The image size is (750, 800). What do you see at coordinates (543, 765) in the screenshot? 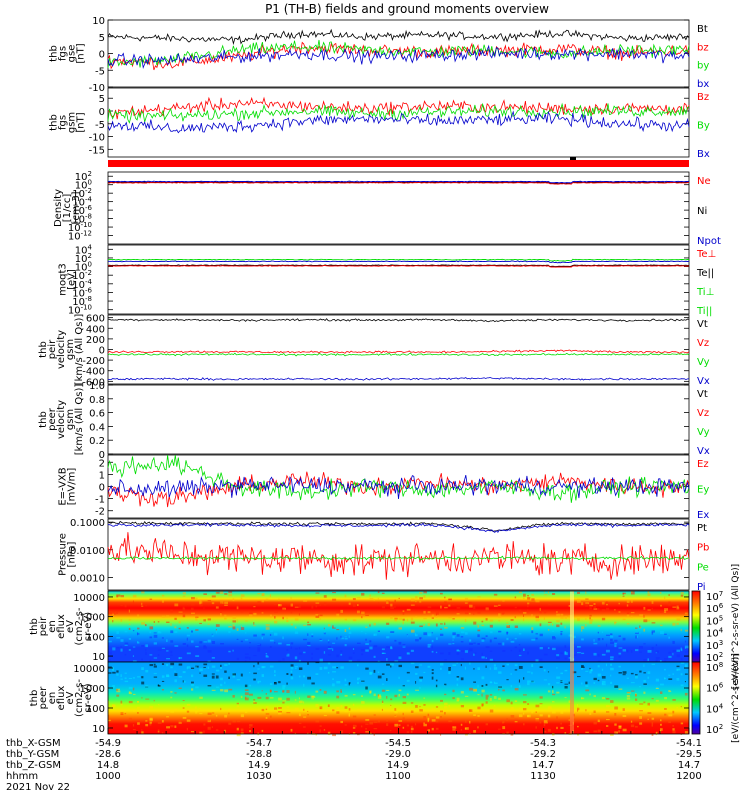
I see `x-tick-label: 14.7` at bounding box center [543, 765].